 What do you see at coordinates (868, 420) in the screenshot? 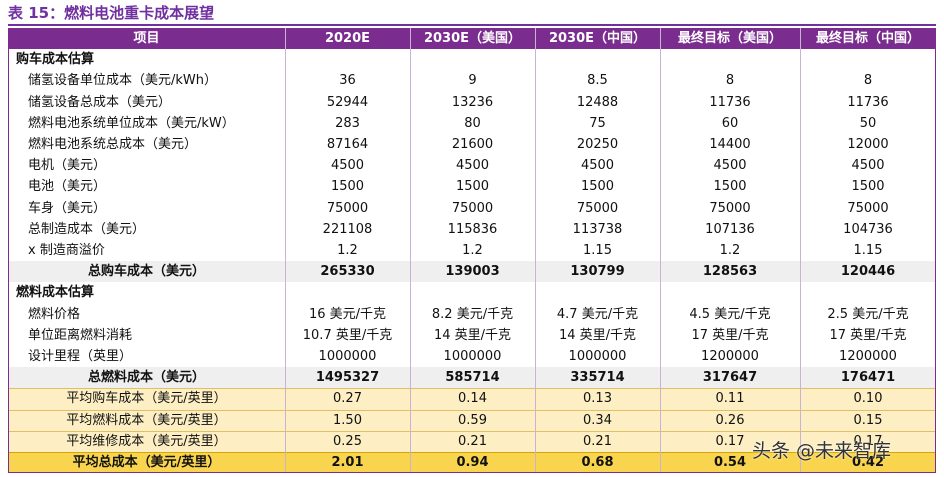
I see `summary-cell: 0.15` at bounding box center [868, 420].